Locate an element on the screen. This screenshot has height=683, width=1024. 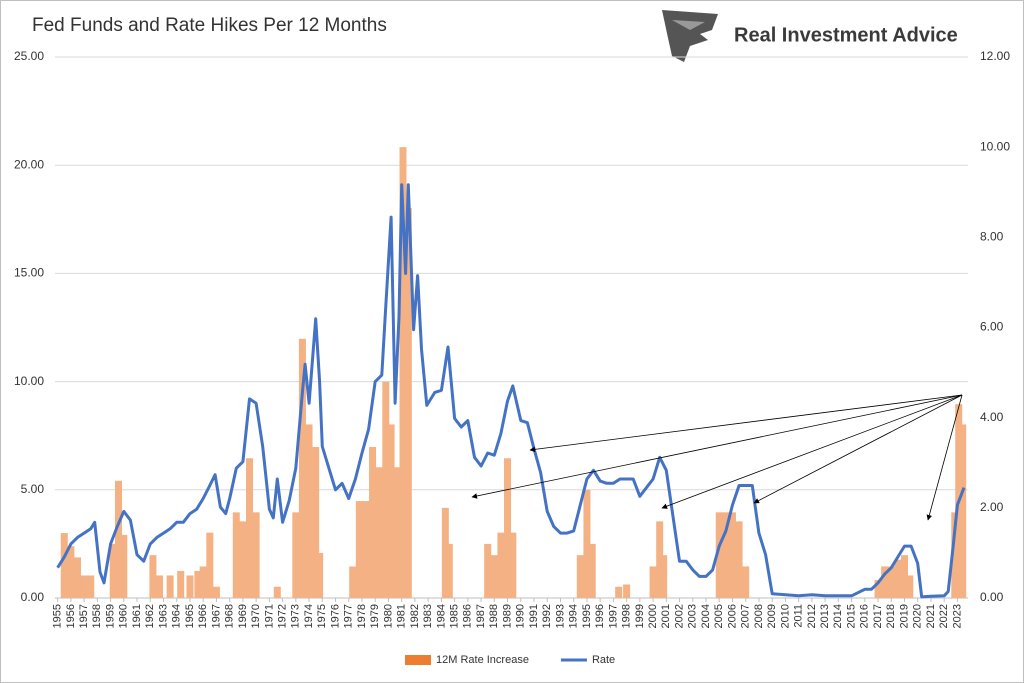
y2-tick-label: 12.00 is located at coordinates (995, 56).